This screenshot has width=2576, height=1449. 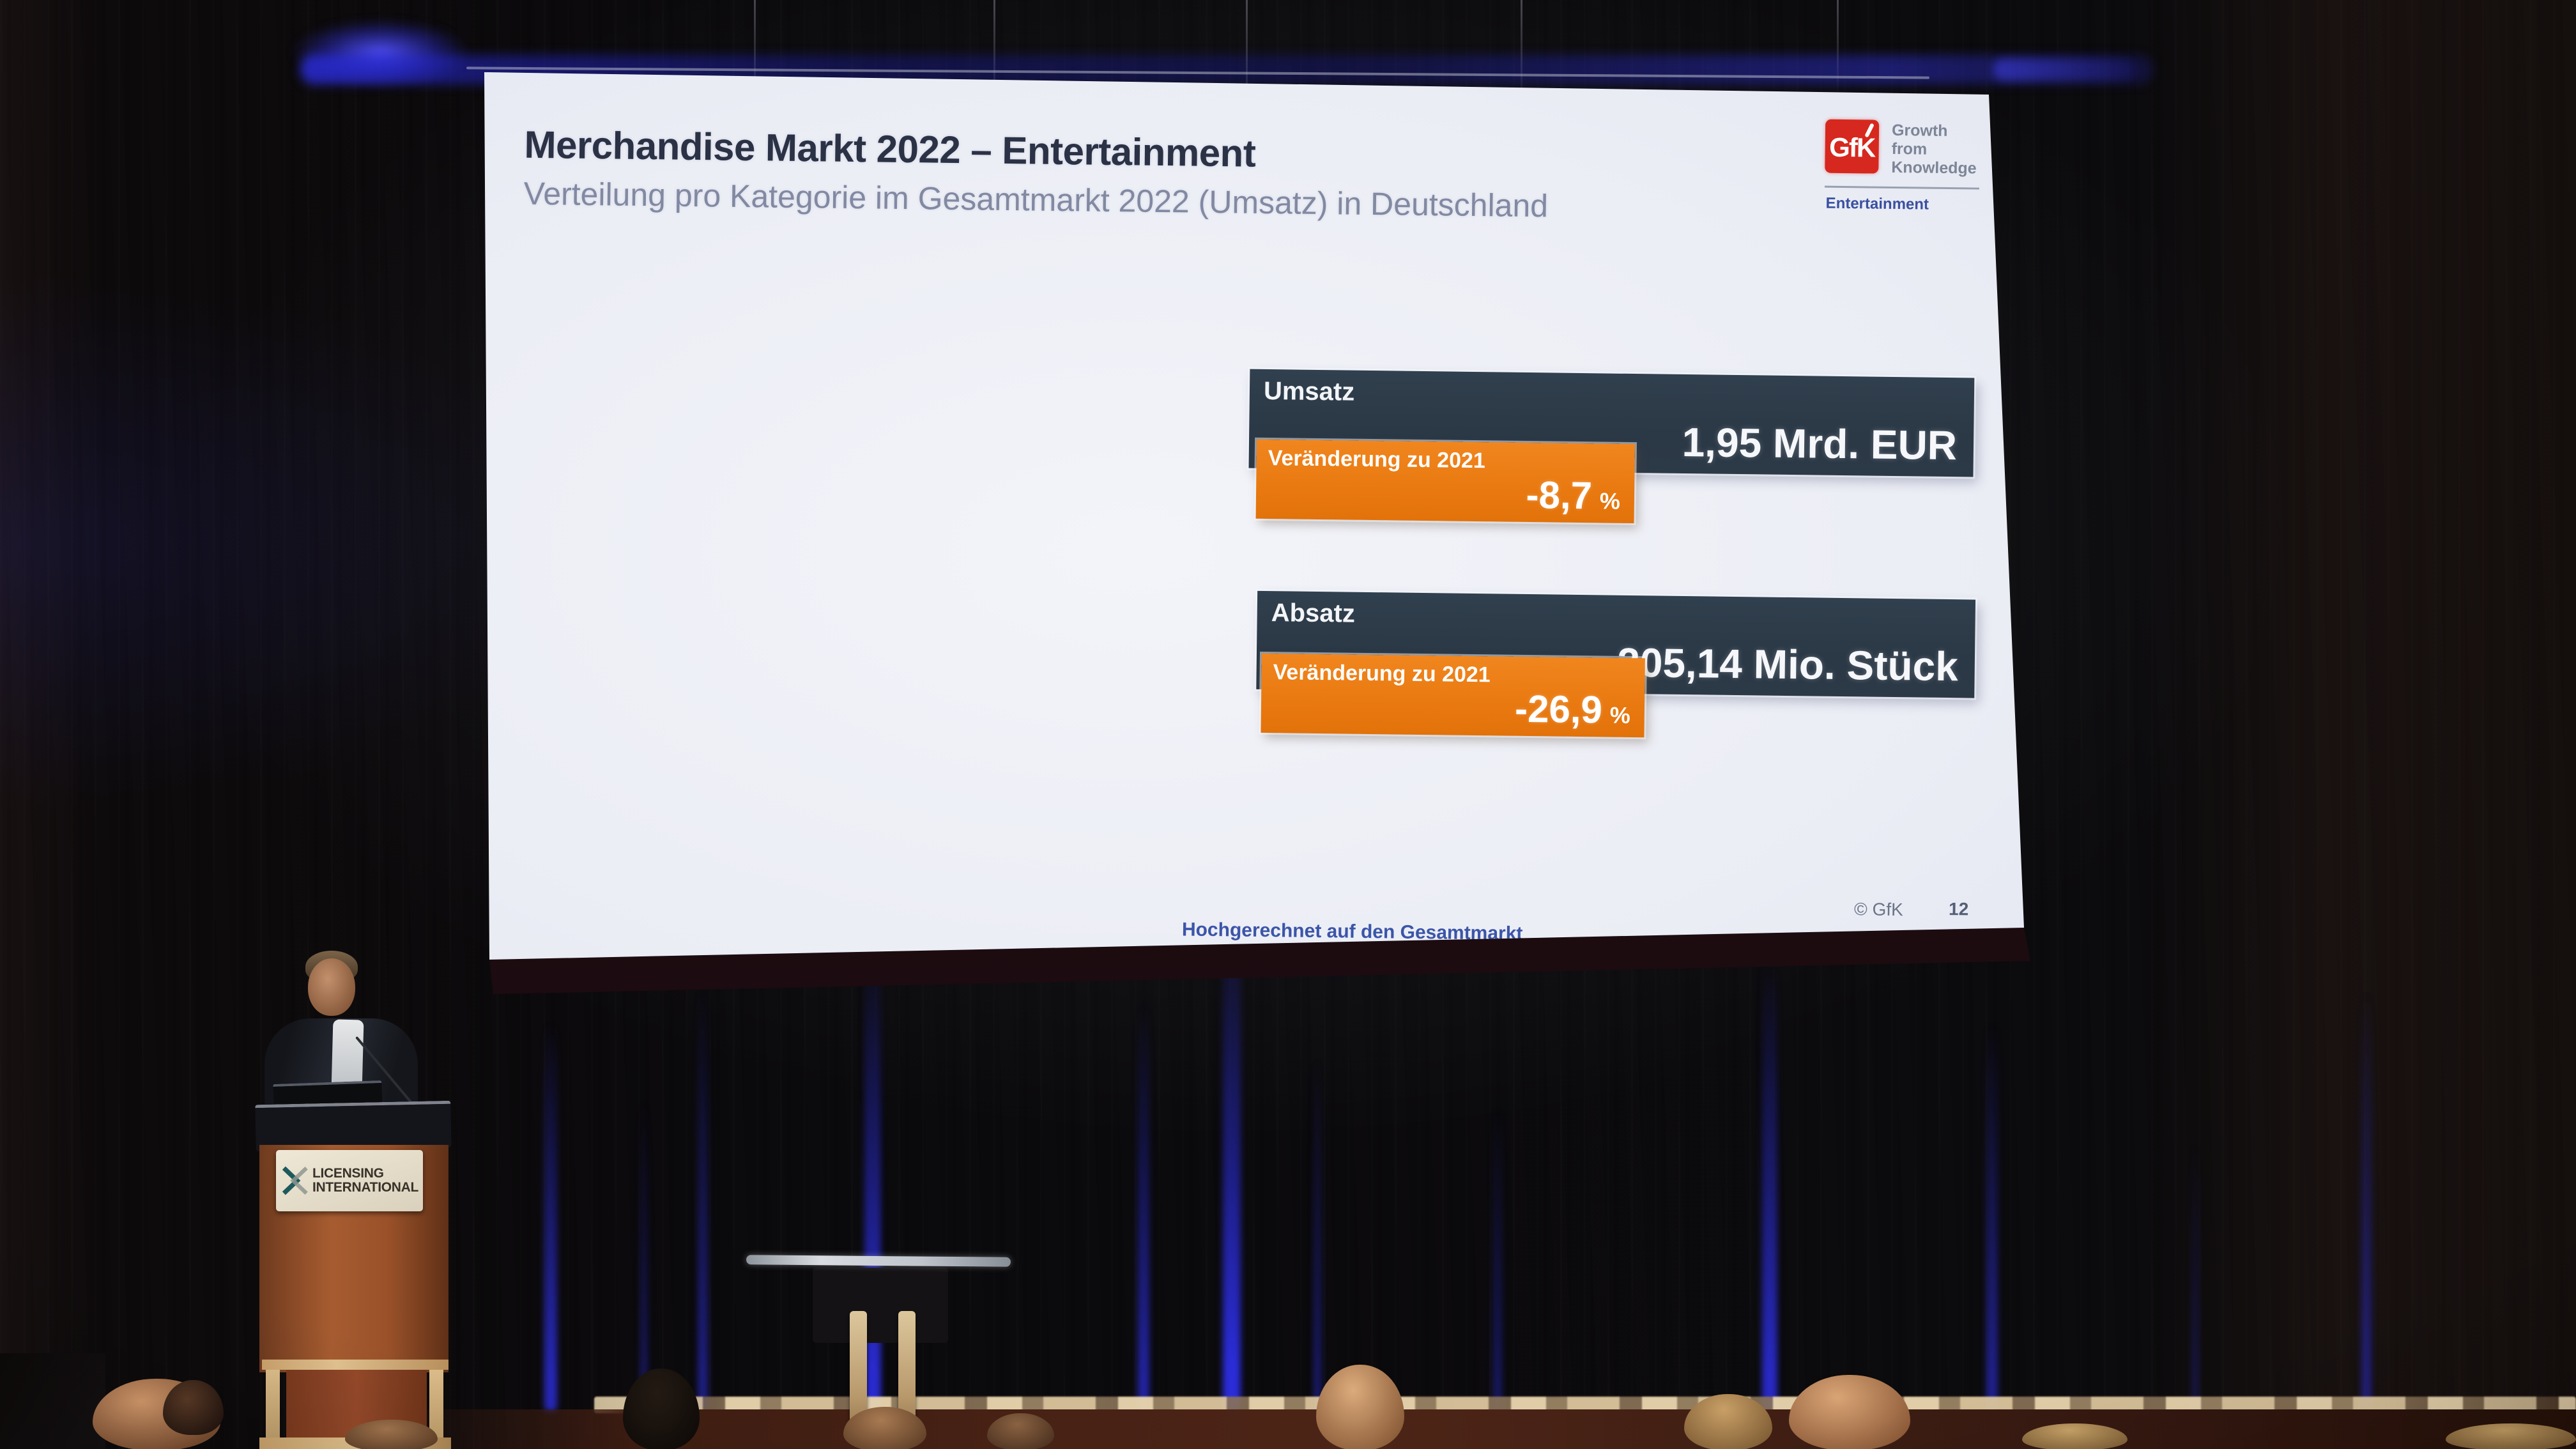 I want to click on confidence-monitor, so click(x=880, y=1305).